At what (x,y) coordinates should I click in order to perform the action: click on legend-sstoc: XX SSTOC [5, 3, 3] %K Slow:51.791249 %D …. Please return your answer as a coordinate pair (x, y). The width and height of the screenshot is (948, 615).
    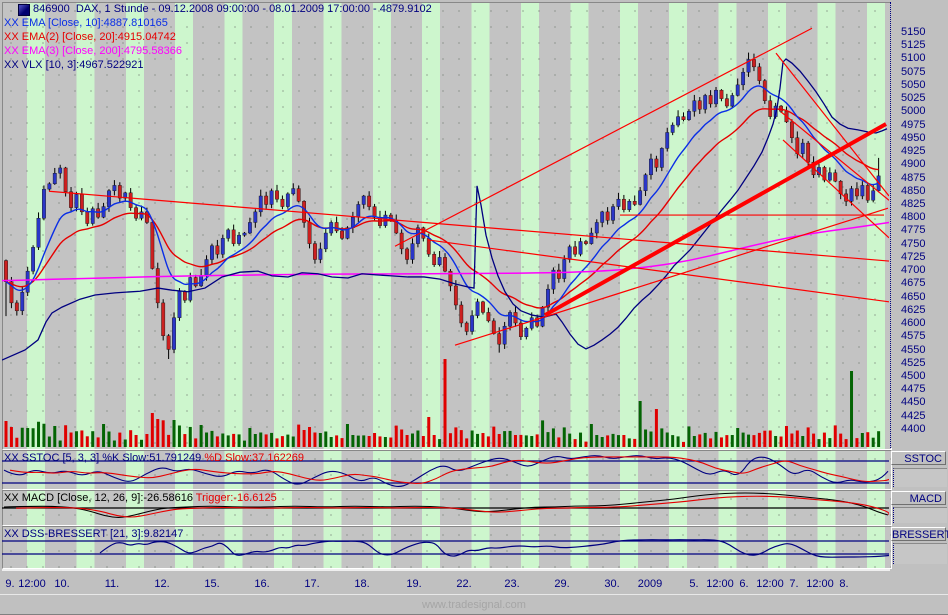
    Looking at the image, I should click on (154, 458).